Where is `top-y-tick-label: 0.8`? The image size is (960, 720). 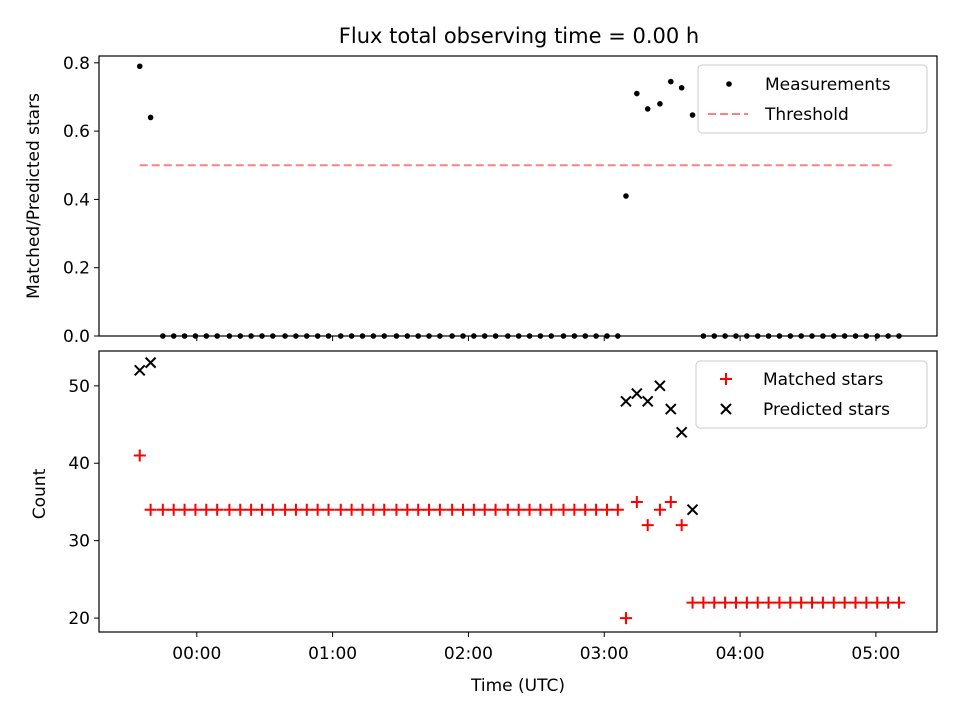
top-y-tick-label: 0.8 is located at coordinates (76, 64).